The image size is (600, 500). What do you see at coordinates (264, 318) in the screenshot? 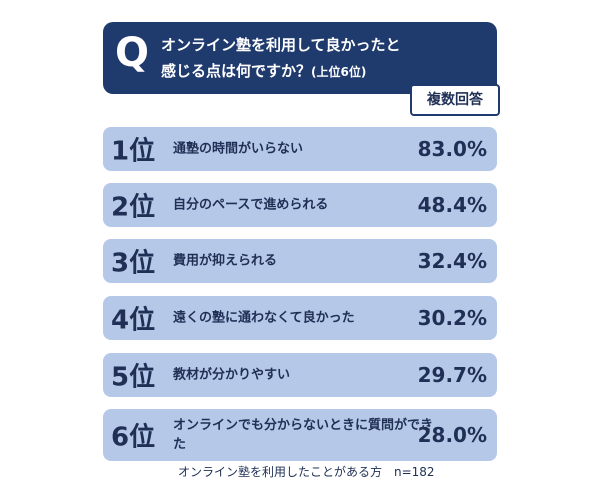
I see `item-label: 遠くの塾に通わなくて良かった` at bounding box center [264, 318].